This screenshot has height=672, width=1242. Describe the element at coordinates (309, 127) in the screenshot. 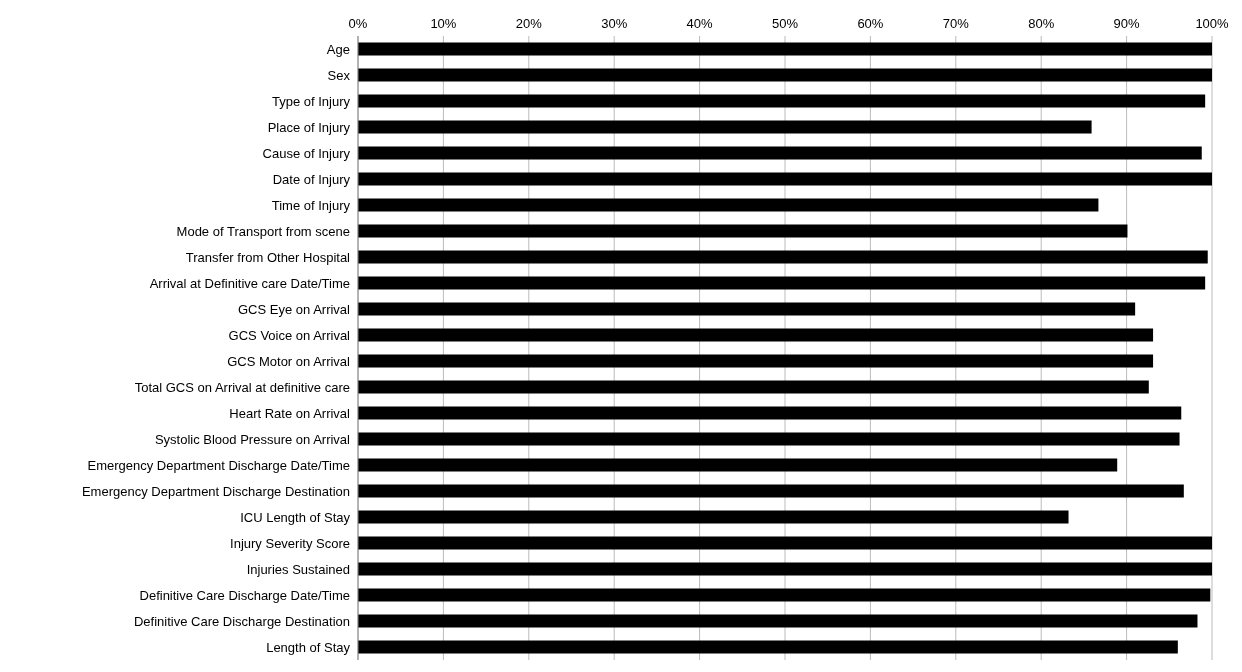

I see `y-tick-label: Place of Injury` at that location.